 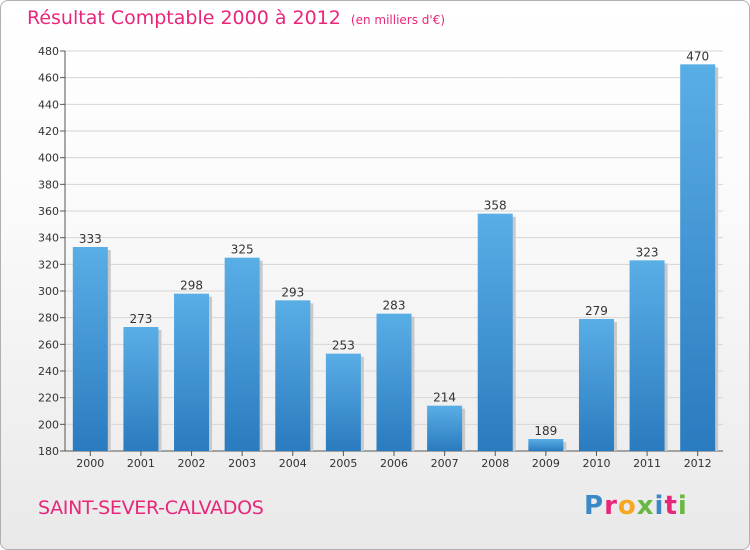 I want to click on y-tick-label: 420, so click(x=48, y=131).